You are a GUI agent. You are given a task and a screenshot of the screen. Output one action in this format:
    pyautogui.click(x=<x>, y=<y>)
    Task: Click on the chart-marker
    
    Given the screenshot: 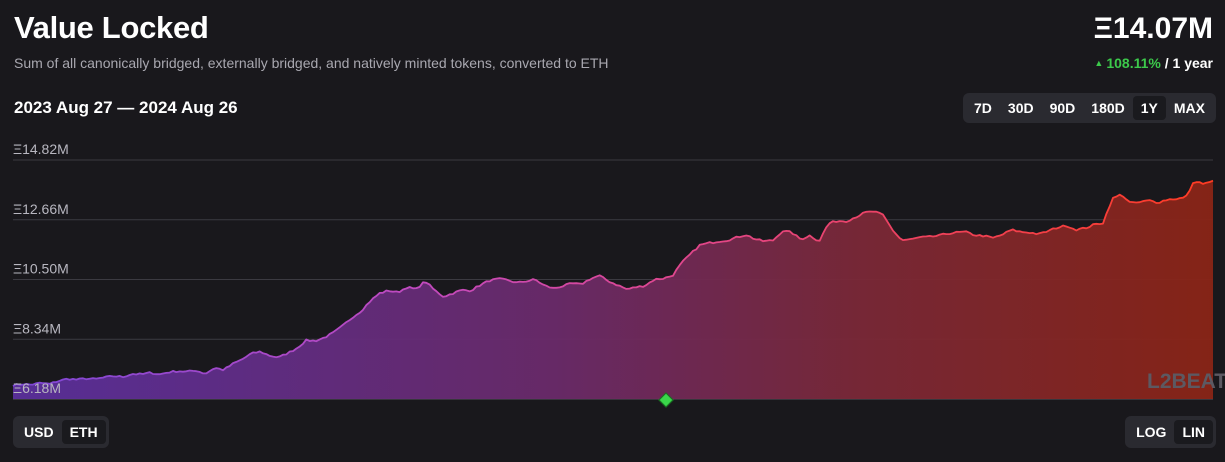 What is the action you would take?
    pyautogui.click(x=666, y=400)
    